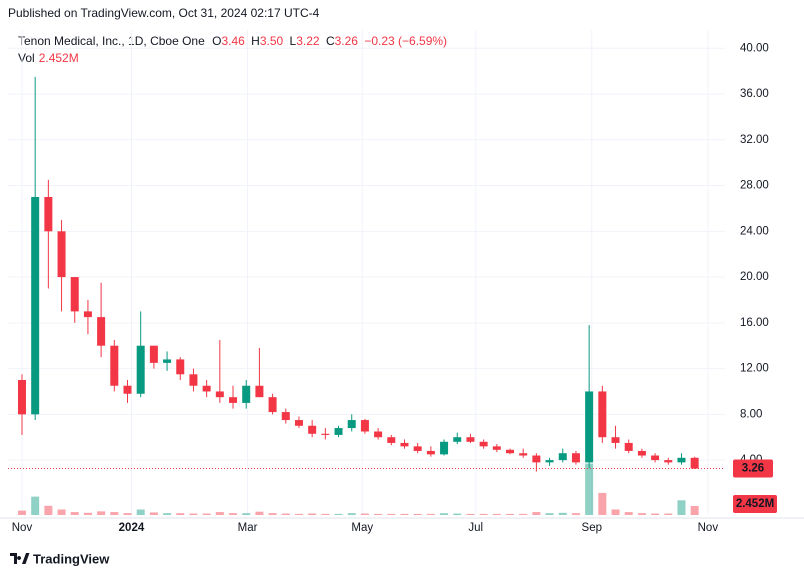 This screenshot has width=804, height=578. I want to click on y-tick-label: 24.00, so click(754, 231).